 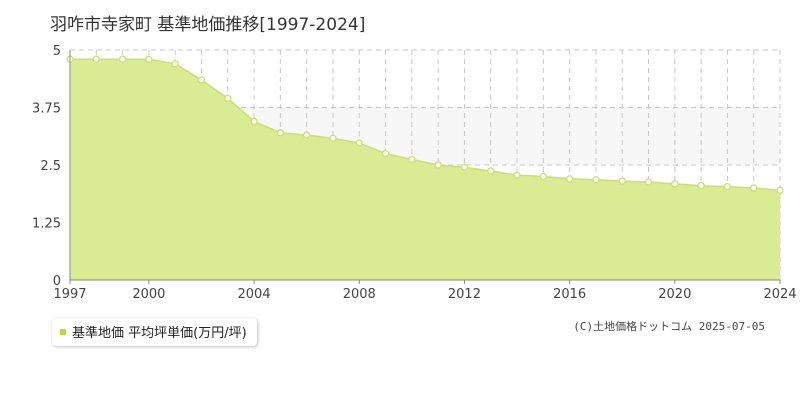 What do you see at coordinates (425, 291) in the screenshot?
I see `x-tick-labels: 1997 2000 2004 2008 2012 2016 2020 2024` at bounding box center [425, 291].